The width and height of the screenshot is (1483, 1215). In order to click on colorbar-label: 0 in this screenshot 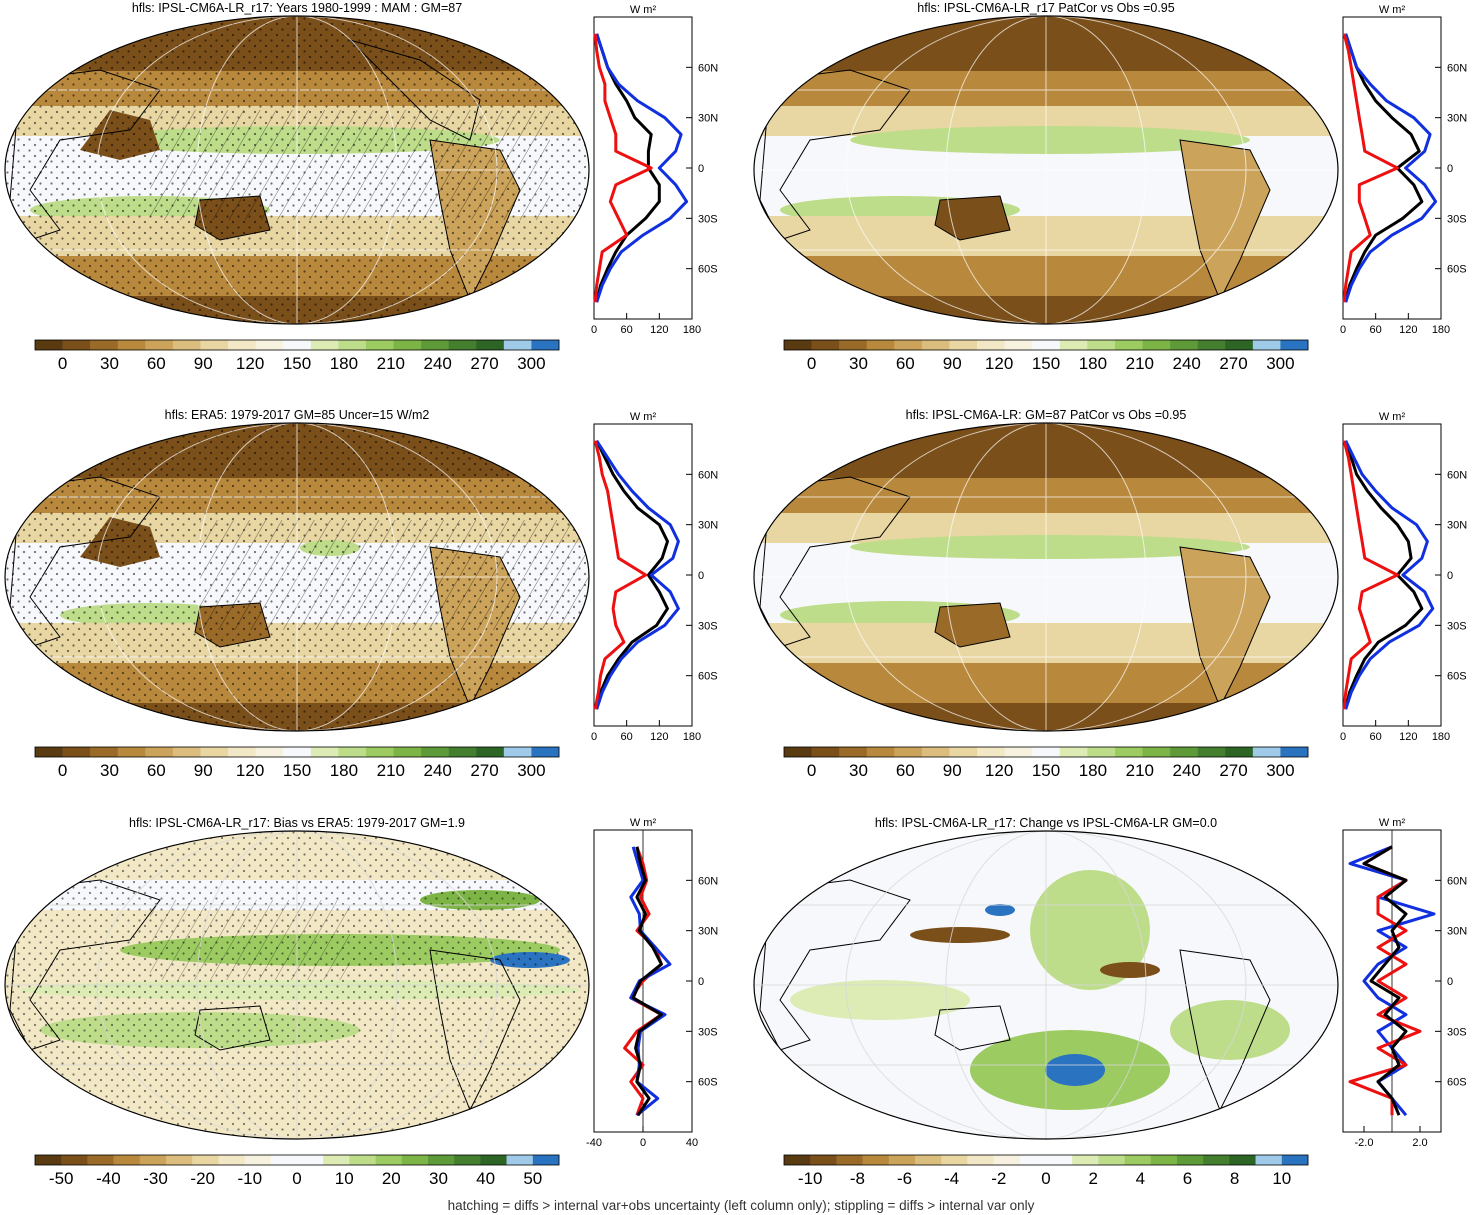, I will do `click(296, 1178)`.